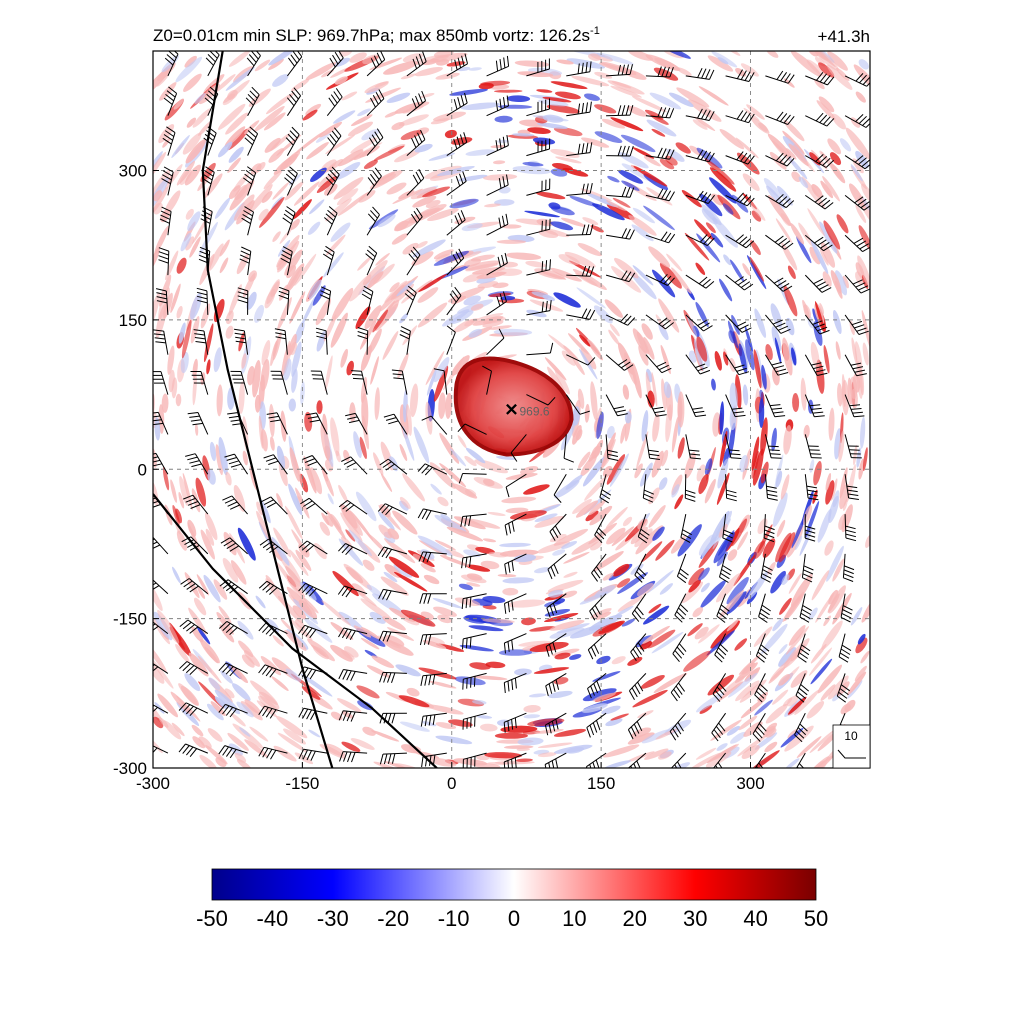  I want to click on y-tick-label: 150, so click(133, 320).